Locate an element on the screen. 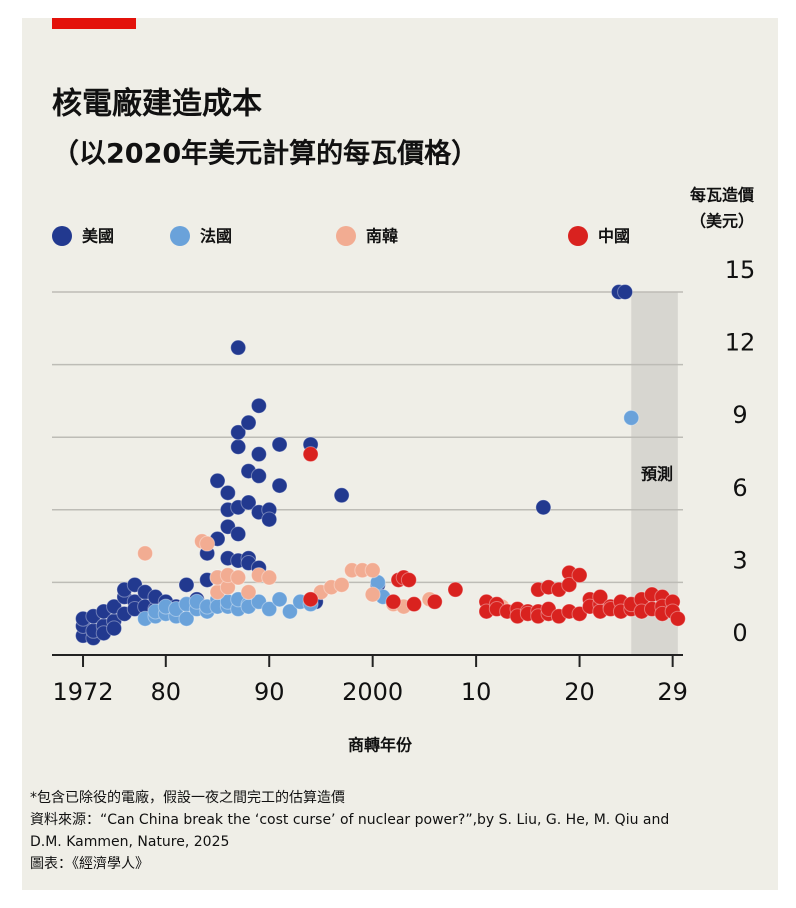  y-axis-title: 每瓦造價 is located at coordinates (722, 195).